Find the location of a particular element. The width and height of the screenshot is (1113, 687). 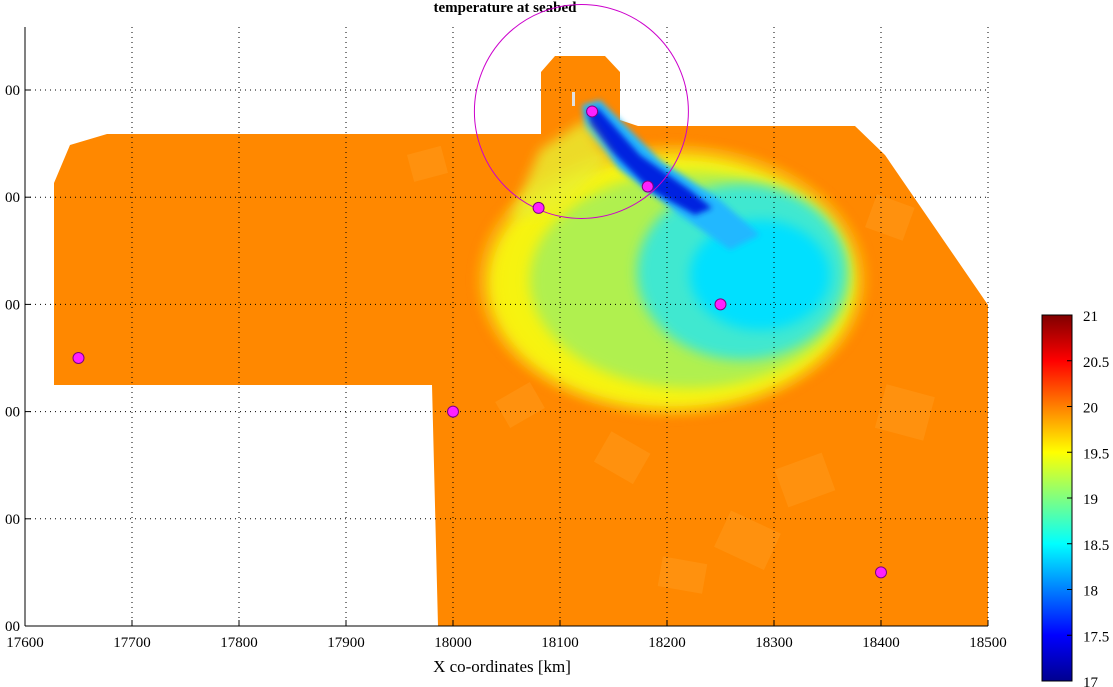

x-tick-label: 18100 is located at coordinates (560, 643).